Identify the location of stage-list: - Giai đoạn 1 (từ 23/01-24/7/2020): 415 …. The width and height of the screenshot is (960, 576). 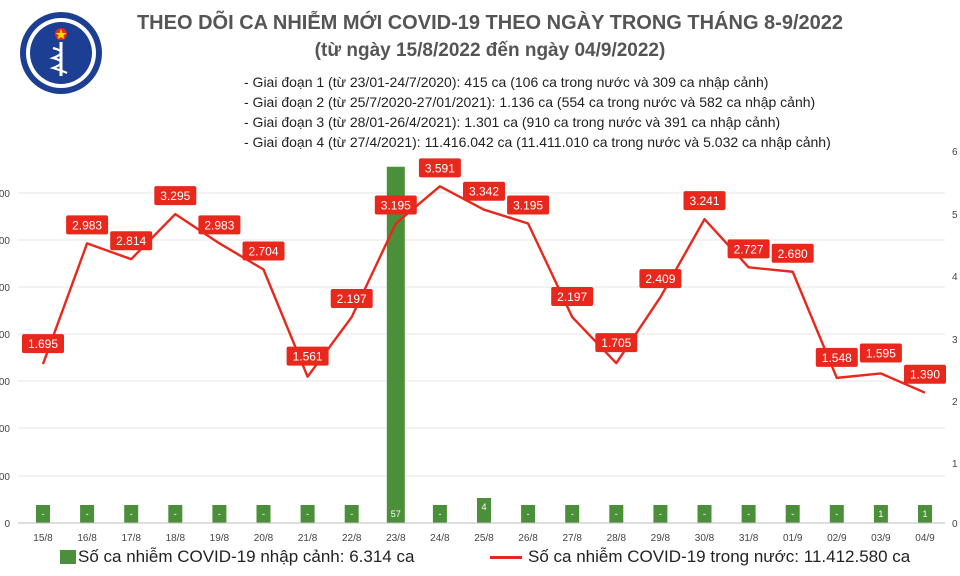
(537, 112).